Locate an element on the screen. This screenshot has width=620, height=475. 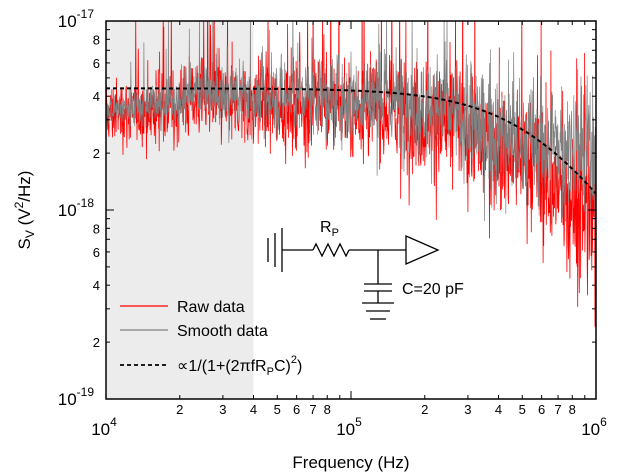
capacitor-label: C=20 pF is located at coordinates (433, 289).